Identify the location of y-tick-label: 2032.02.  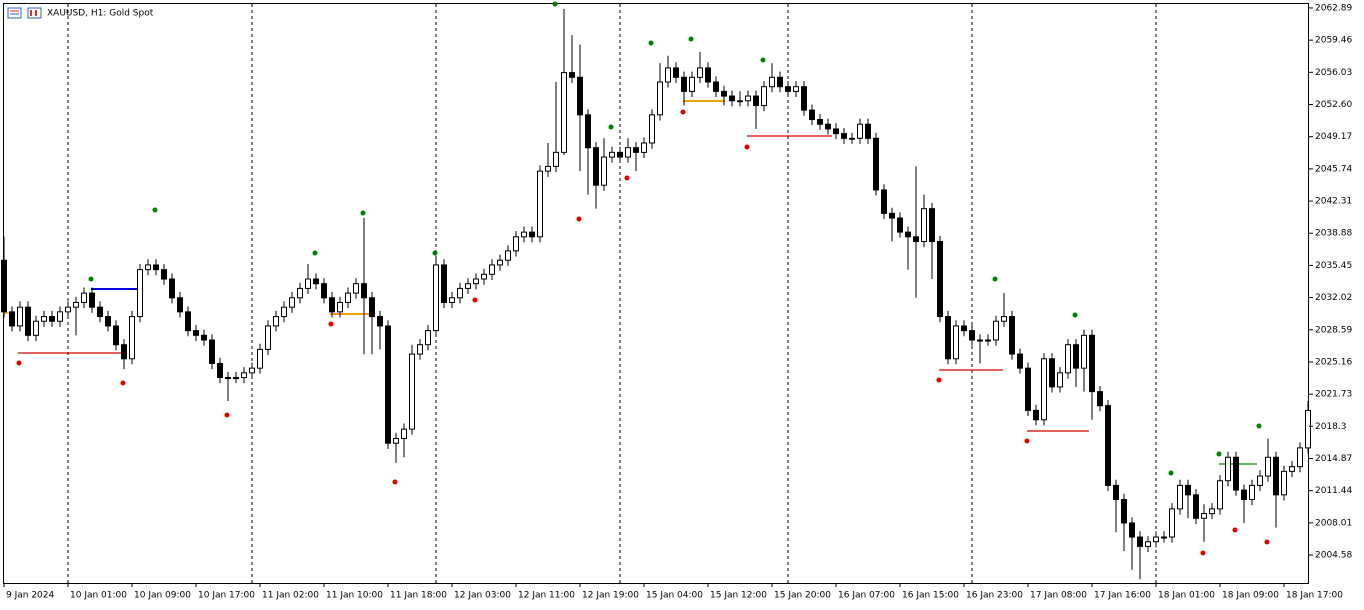
(1333, 298).